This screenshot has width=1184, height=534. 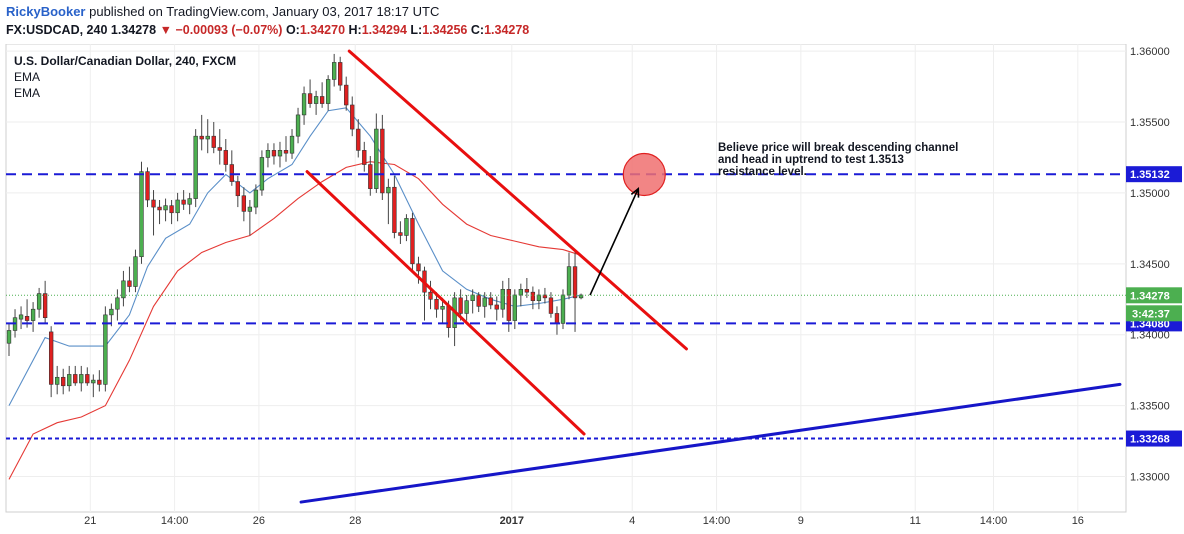 What do you see at coordinates (27, 77) in the screenshot?
I see `indicator-label-ema-1: EMA` at bounding box center [27, 77].